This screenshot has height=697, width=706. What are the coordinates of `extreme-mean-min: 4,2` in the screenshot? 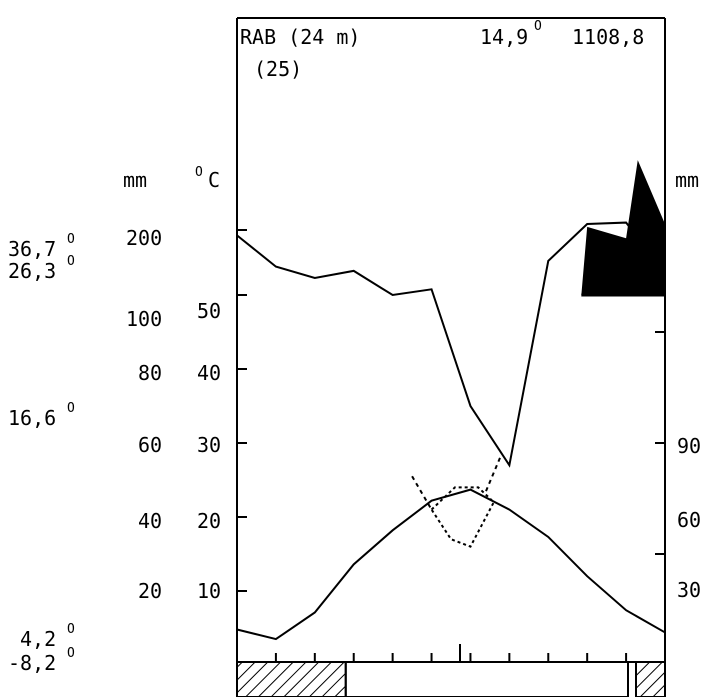 It's located at (38, 639).